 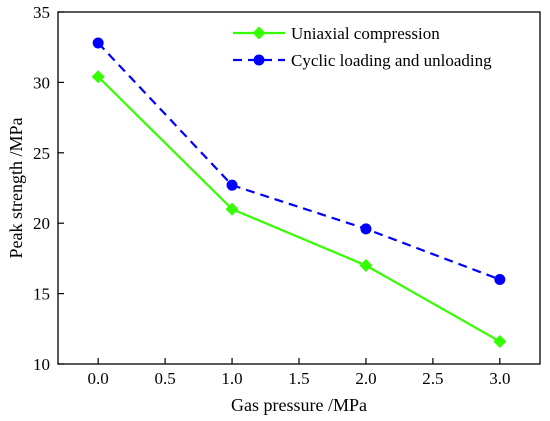 What do you see at coordinates (164, 378) in the screenshot?
I see `x-tick-label: 0.5` at bounding box center [164, 378].